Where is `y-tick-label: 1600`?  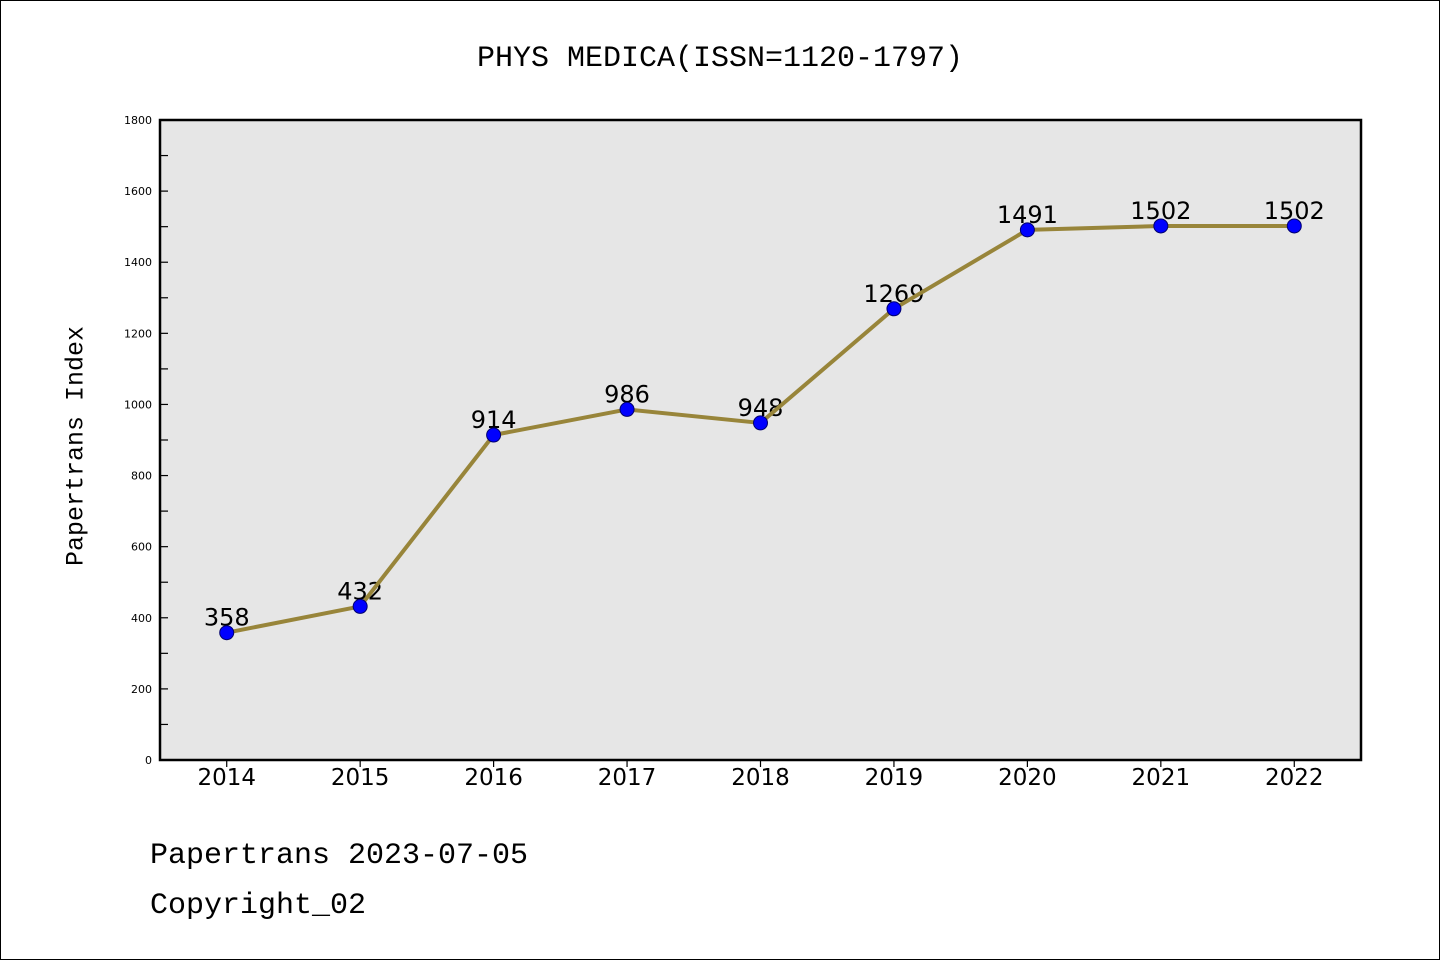 y-tick-label: 1600 is located at coordinates (138, 191).